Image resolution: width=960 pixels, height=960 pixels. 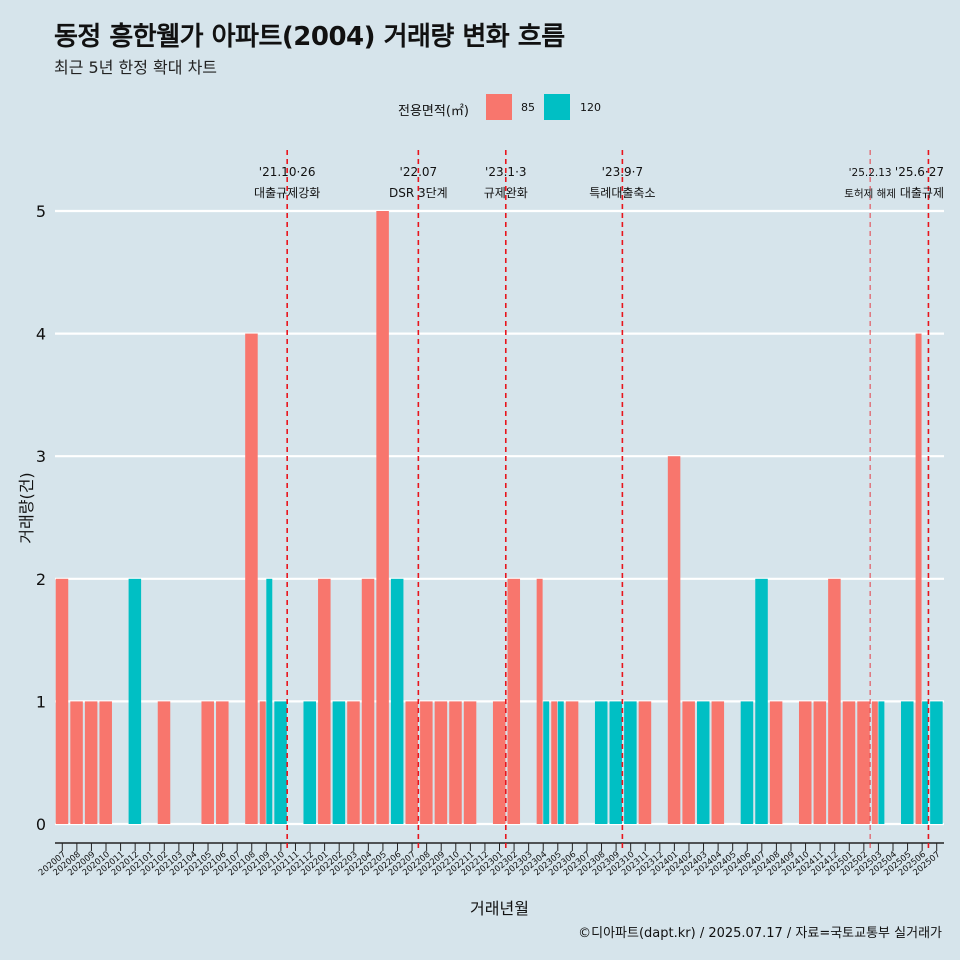 What do you see at coordinates (41, 456) in the screenshot?
I see `y-tick-label: 3` at bounding box center [41, 456].